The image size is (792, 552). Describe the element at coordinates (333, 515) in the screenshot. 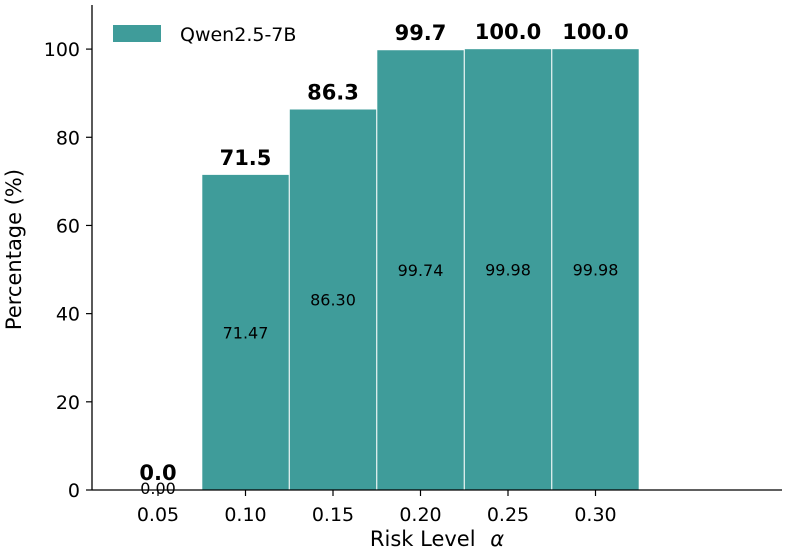

I see `x-tick-label-0.15: 0.15` at that location.